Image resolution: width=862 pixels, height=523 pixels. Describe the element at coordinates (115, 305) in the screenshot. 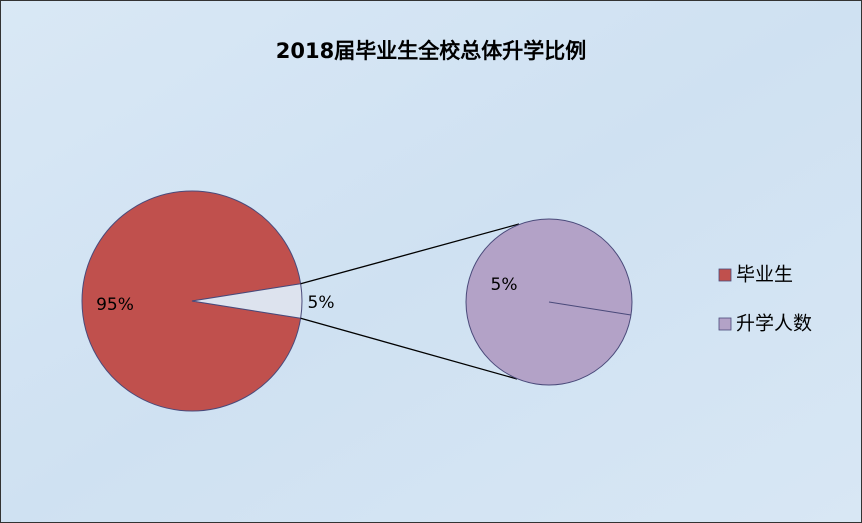

I see `data-label: 95%` at that location.